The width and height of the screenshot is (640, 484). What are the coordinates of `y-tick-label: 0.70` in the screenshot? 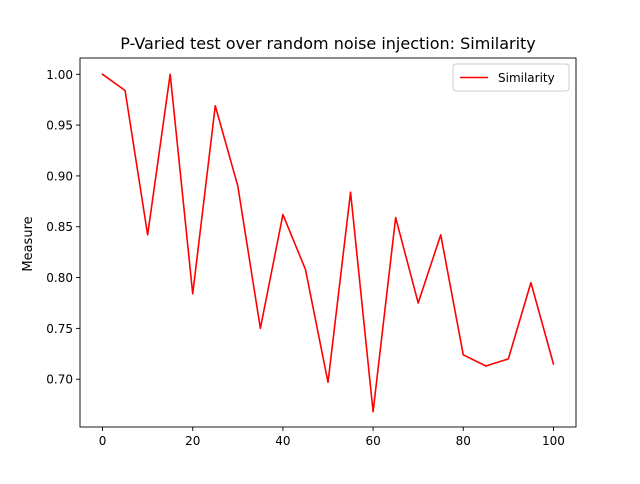 It's located at (59, 380).